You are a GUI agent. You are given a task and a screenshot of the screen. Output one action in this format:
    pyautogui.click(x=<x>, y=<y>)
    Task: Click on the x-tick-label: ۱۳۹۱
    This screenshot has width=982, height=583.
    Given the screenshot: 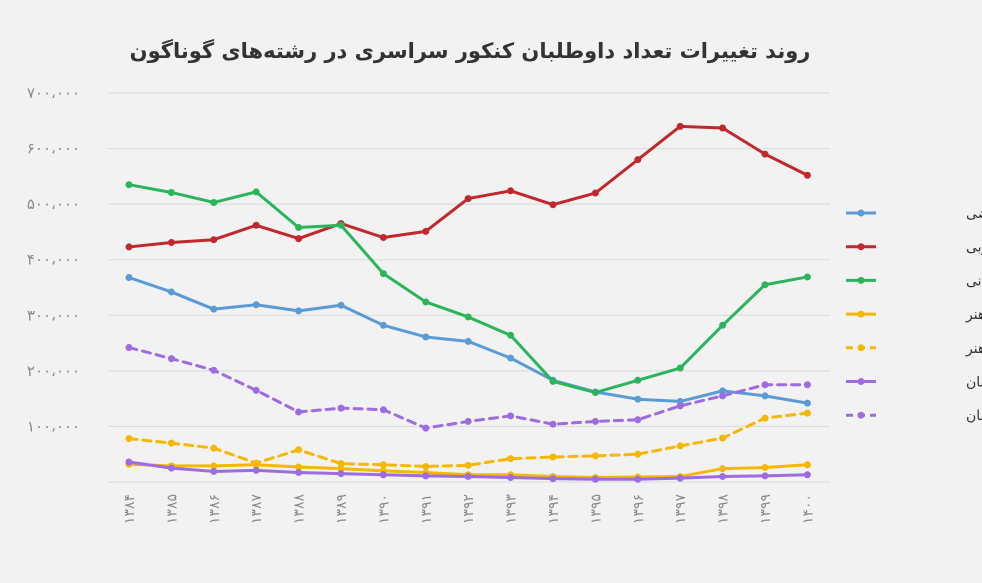 What is the action you would take?
    pyautogui.click(x=427, y=509)
    